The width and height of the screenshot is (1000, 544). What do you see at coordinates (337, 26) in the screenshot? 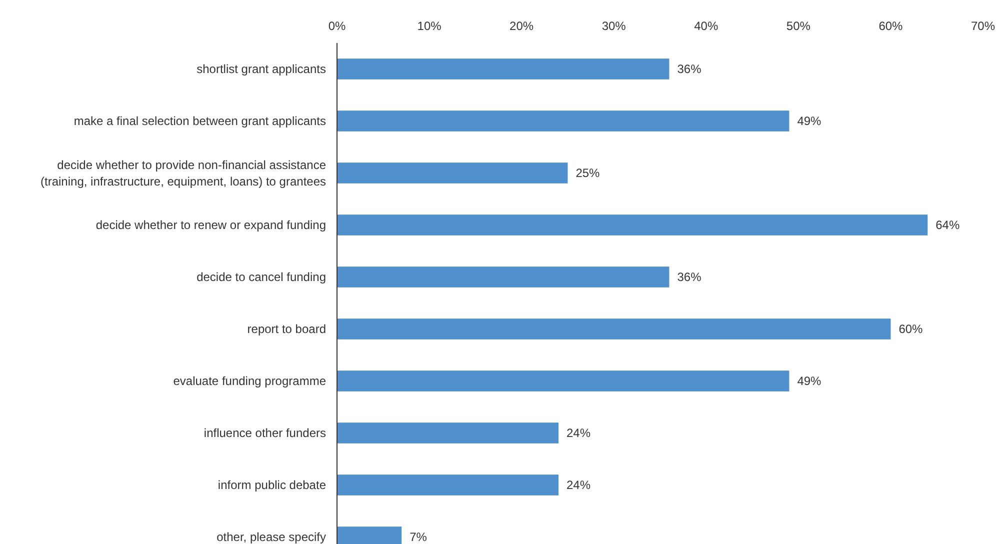
I see `x-tick-label: 0%` at bounding box center [337, 26].